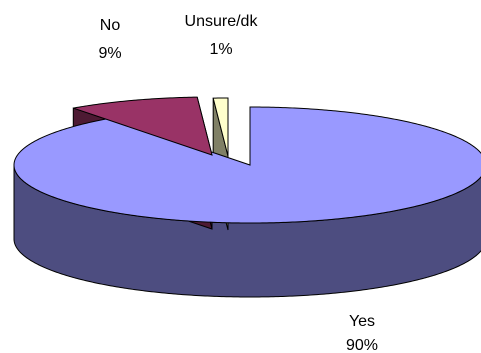  What do you see at coordinates (222, 21) in the screenshot?
I see `slice-label-unsure: Unsure/dk` at bounding box center [222, 21].